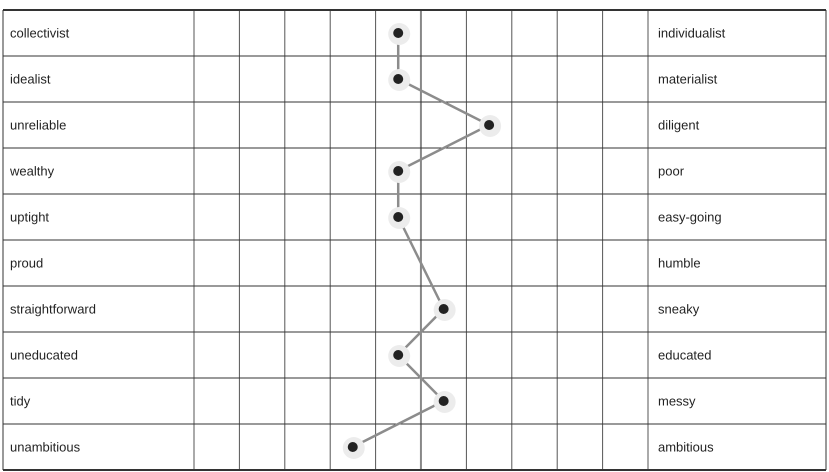  What do you see at coordinates (40, 33) in the screenshot?
I see `y-tick-label: collectivist` at bounding box center [40, 33].